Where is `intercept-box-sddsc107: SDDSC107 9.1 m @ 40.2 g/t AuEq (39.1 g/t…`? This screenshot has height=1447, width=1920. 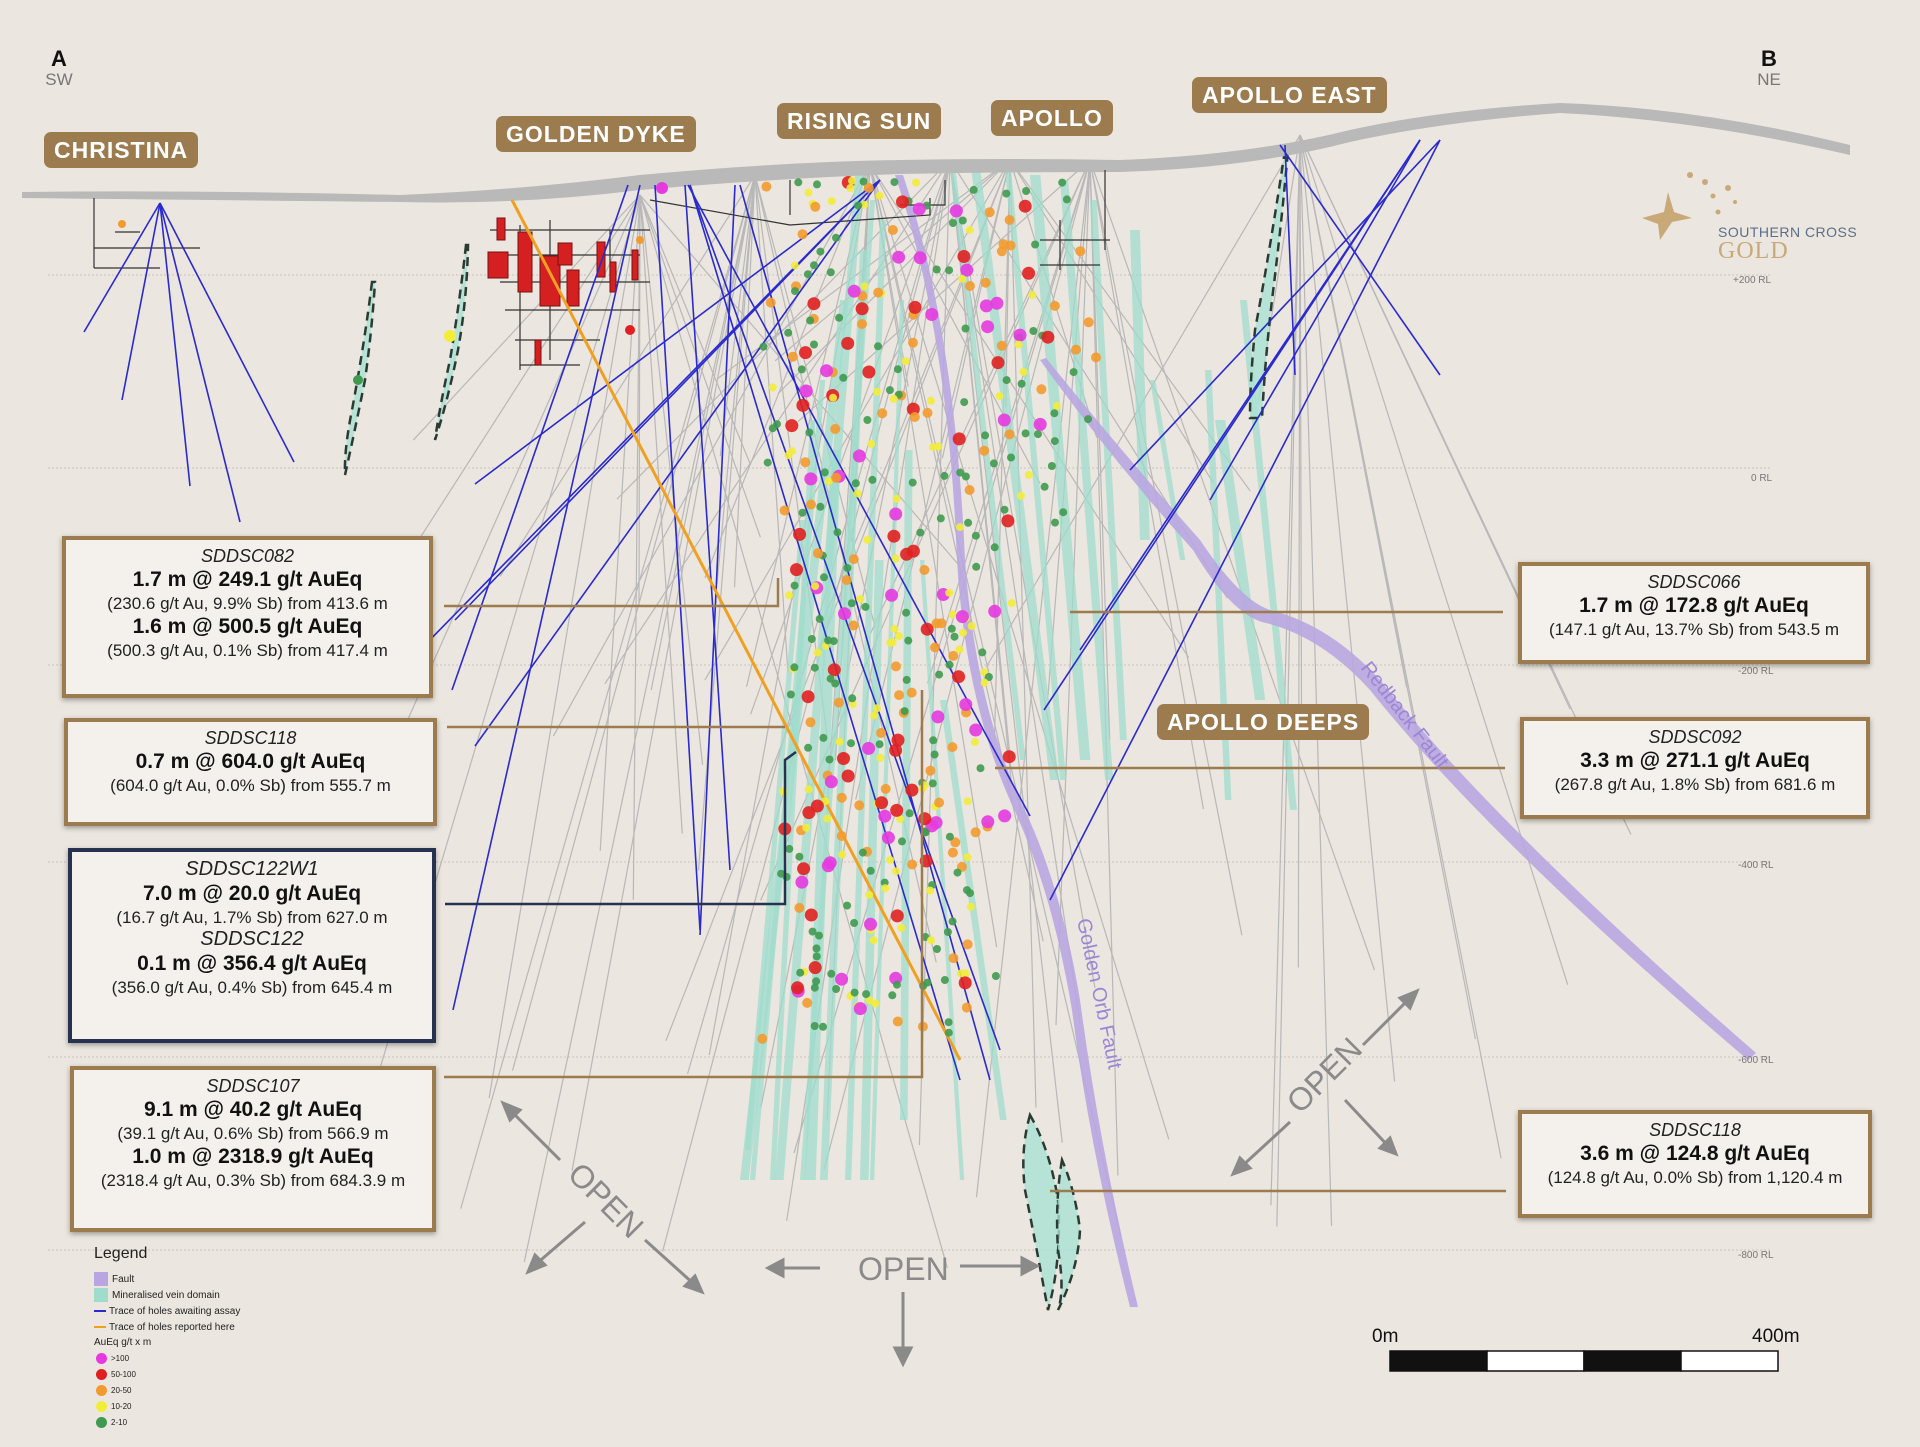 intercept-box-sddsc107: SDDSC107 9.1 m @ 40.2 g/t AuEq (39.1 g/t… is located at coordinates (253, 1149).